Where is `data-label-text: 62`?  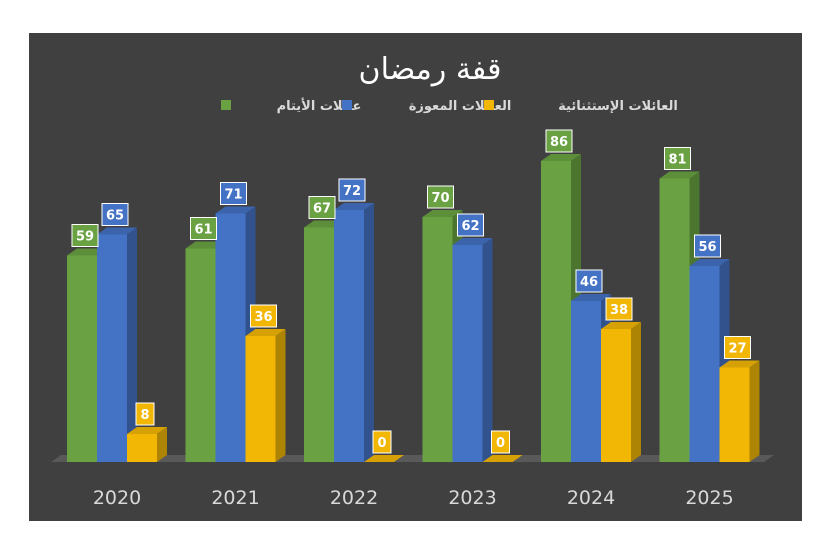 data-label-text: 62 is located at coordinates (470, 226).